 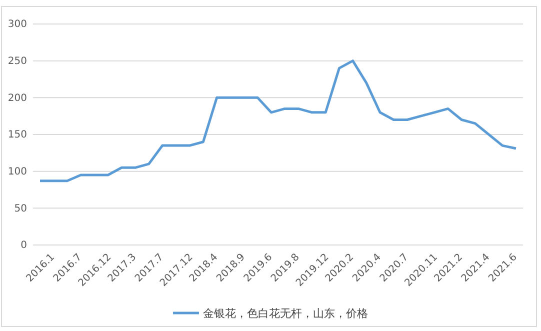 I want to click on y-tick-label: 200, so click(x=17, y=98).